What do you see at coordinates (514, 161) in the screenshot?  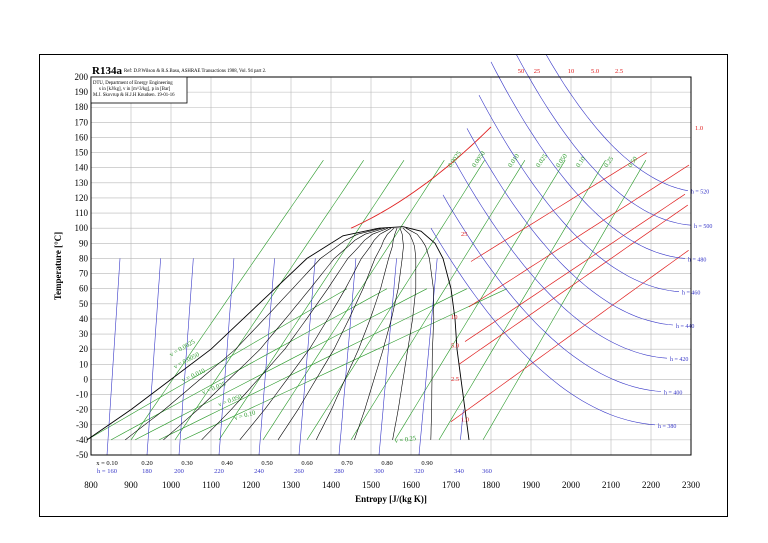 I see `volume-top-label: 0.010` at bounding box center [514, 161].